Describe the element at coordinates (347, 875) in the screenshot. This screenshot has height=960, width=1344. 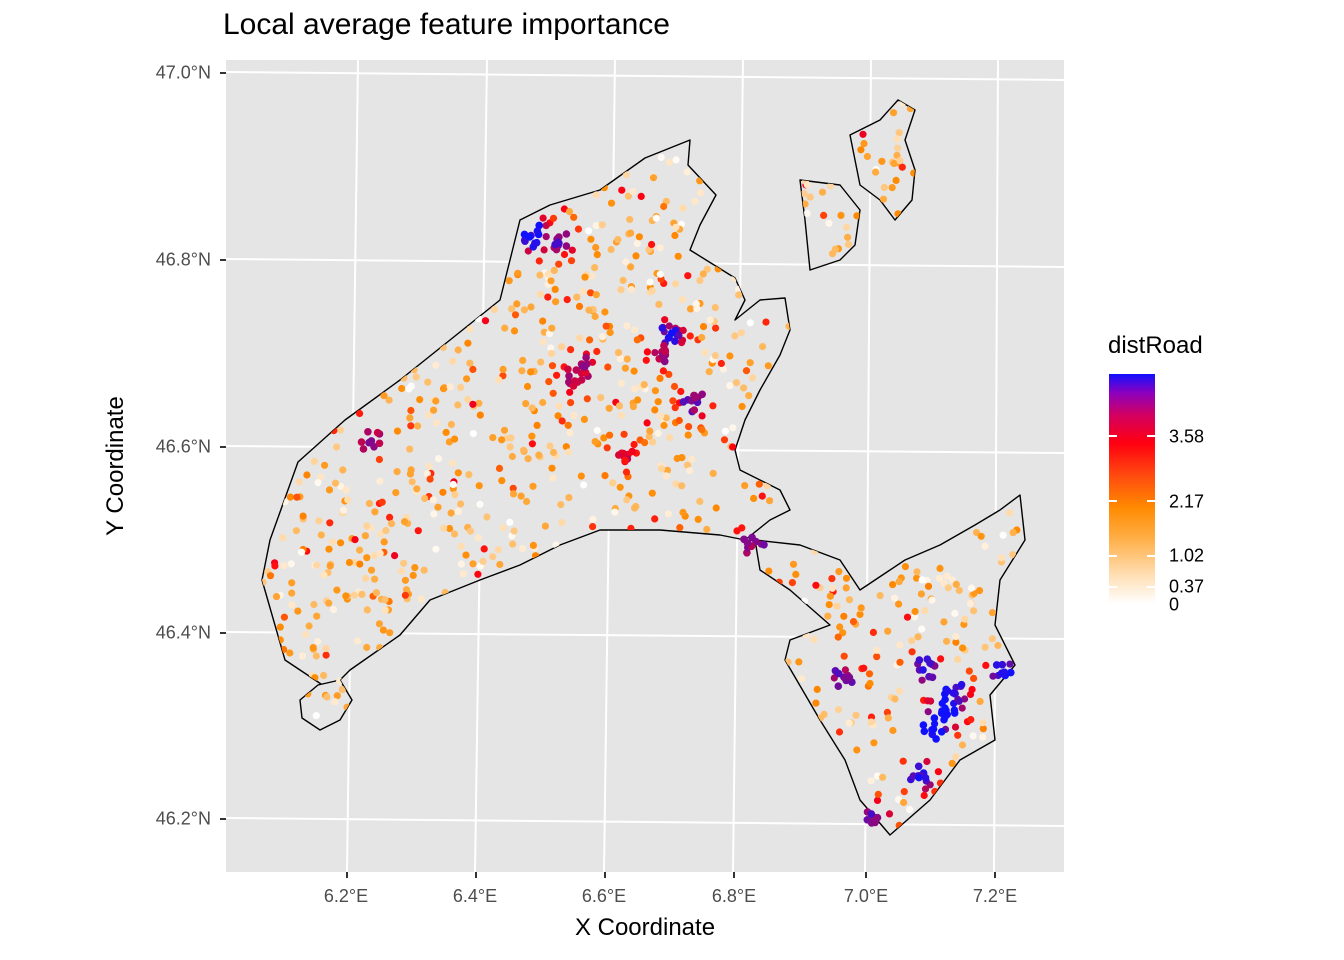
I see `xtick-mark` at that location.